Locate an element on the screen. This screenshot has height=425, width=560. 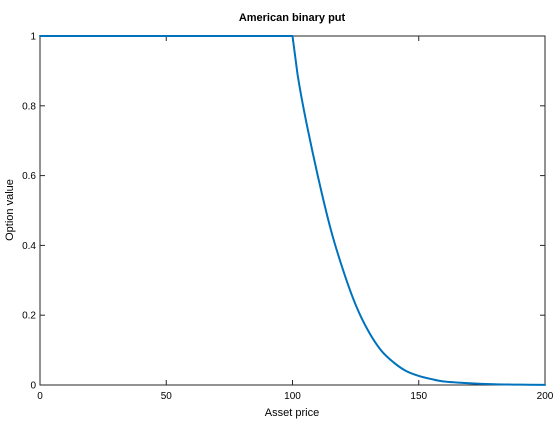
y-tick-label: 0.2 is located at coordinates (29, 316).